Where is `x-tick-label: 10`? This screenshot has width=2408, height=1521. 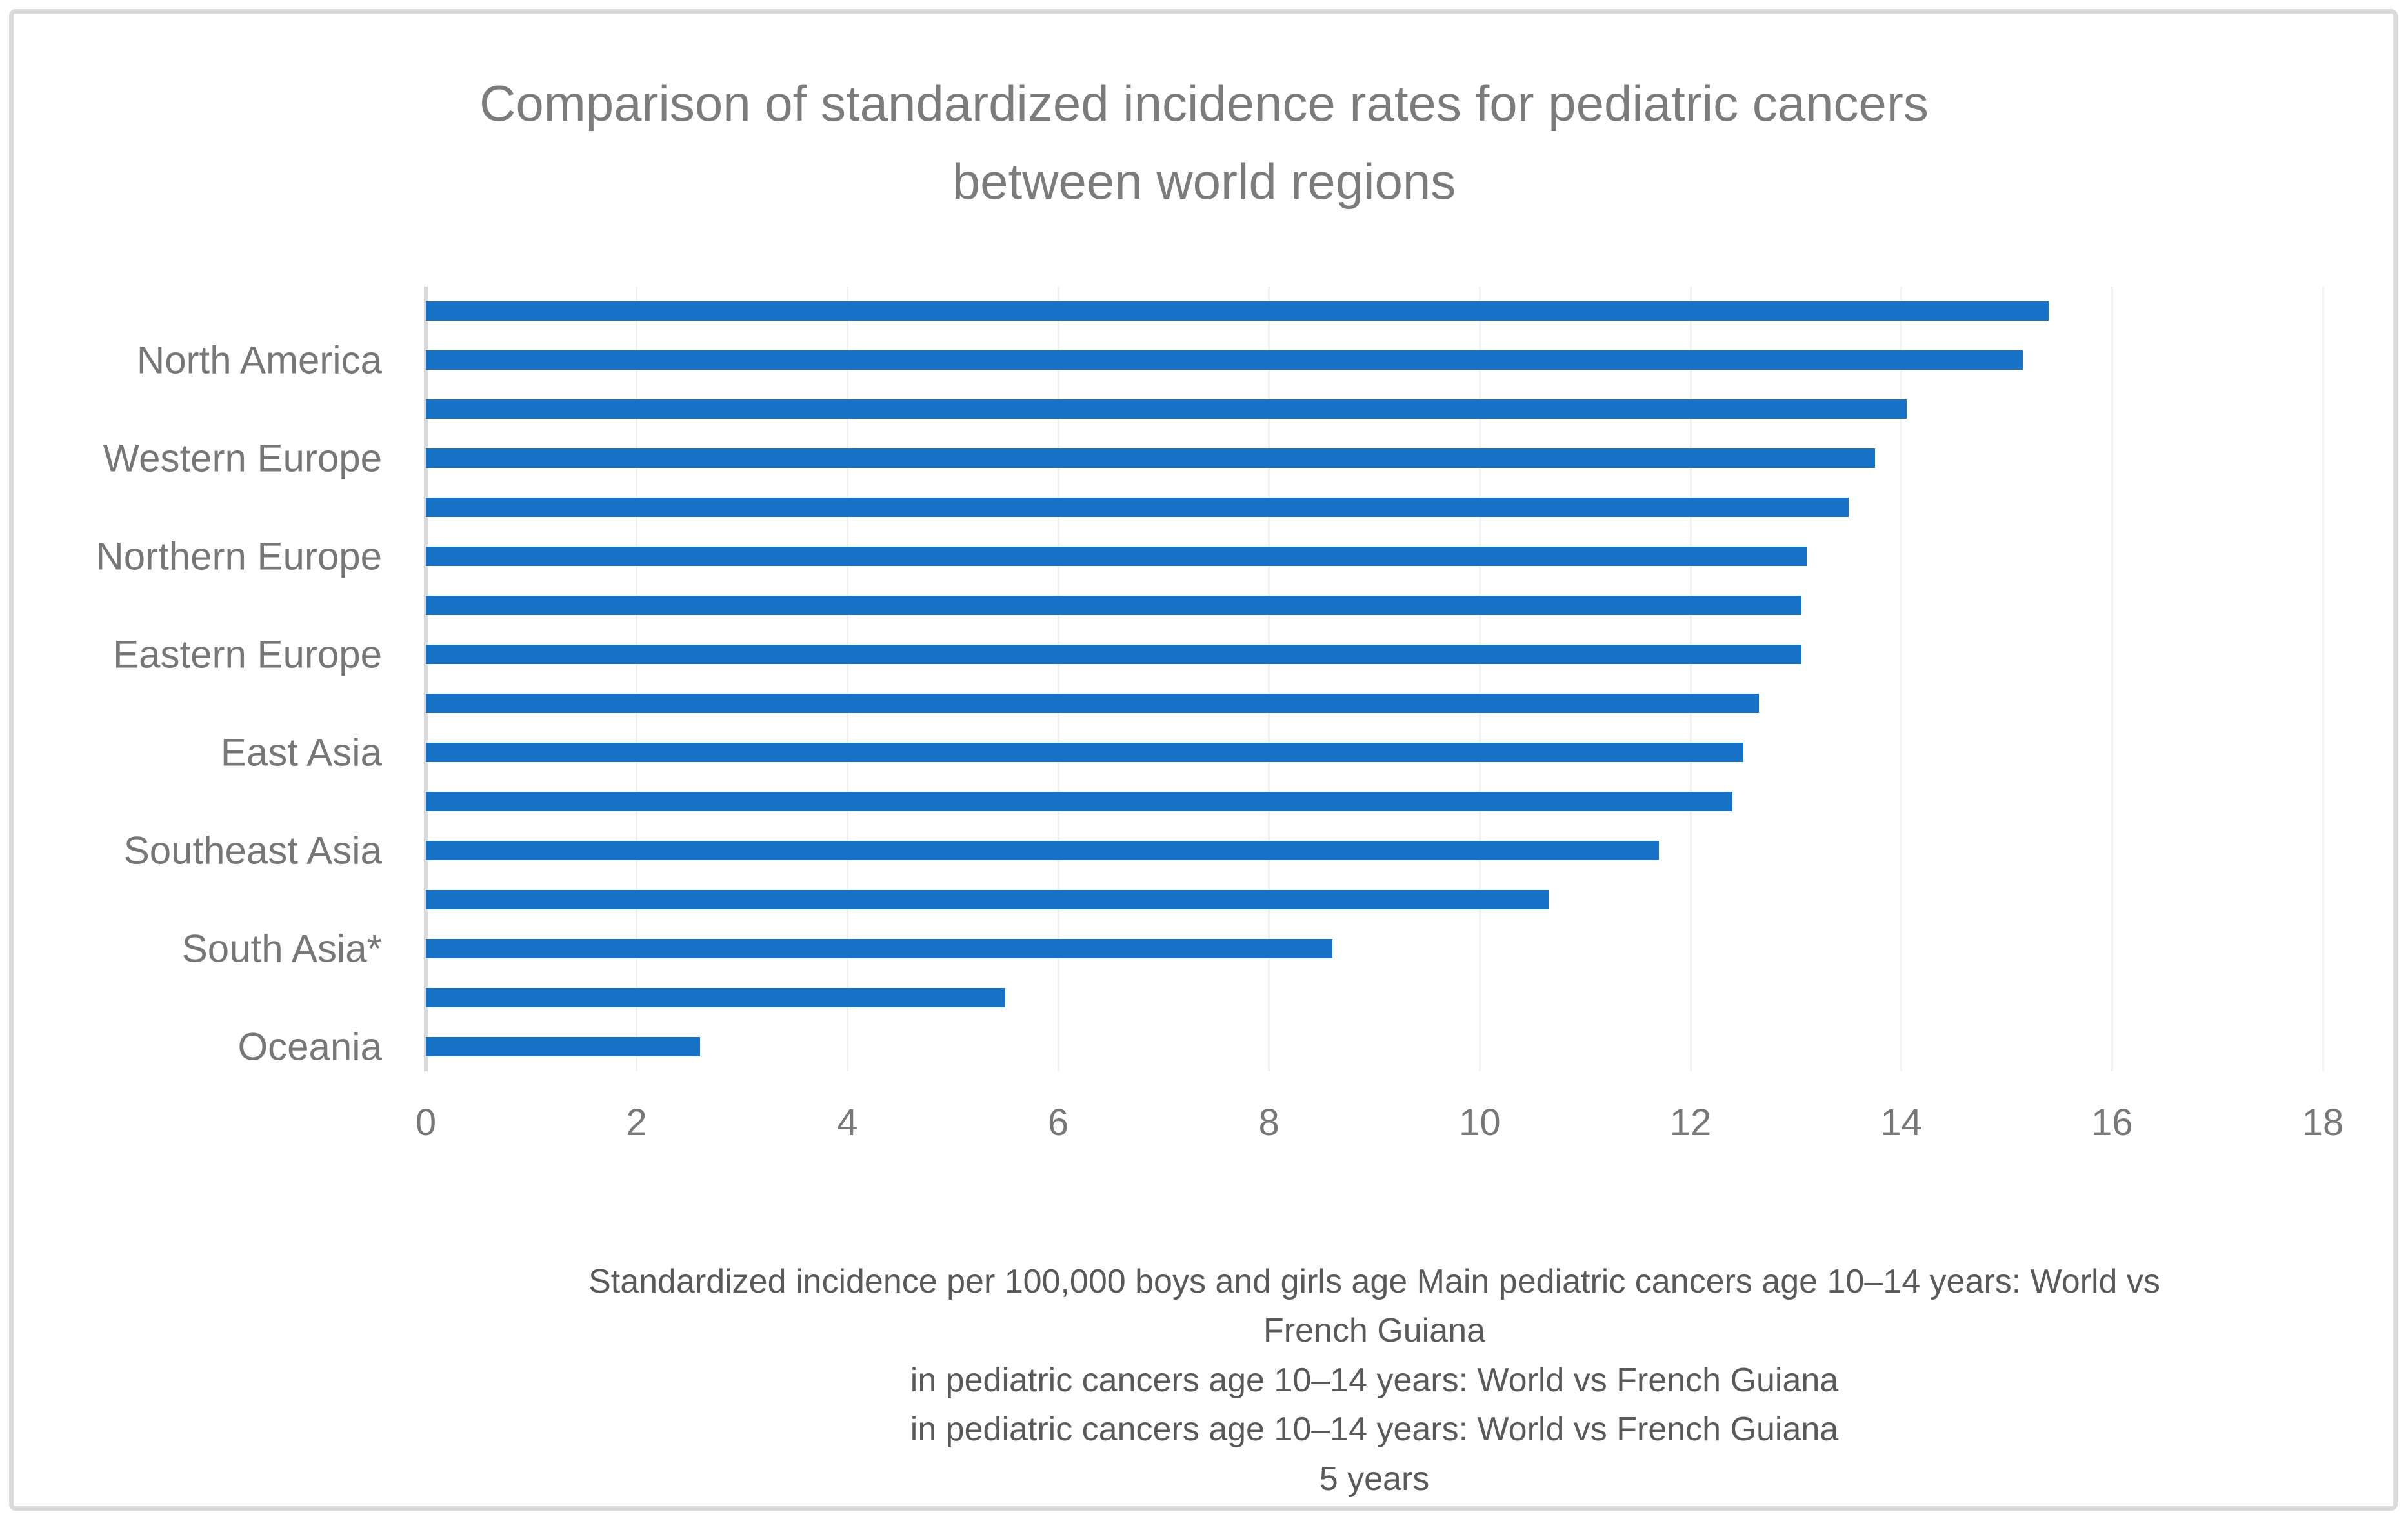
x-tick-label: 10 is located at coordinates (1480, 1122).